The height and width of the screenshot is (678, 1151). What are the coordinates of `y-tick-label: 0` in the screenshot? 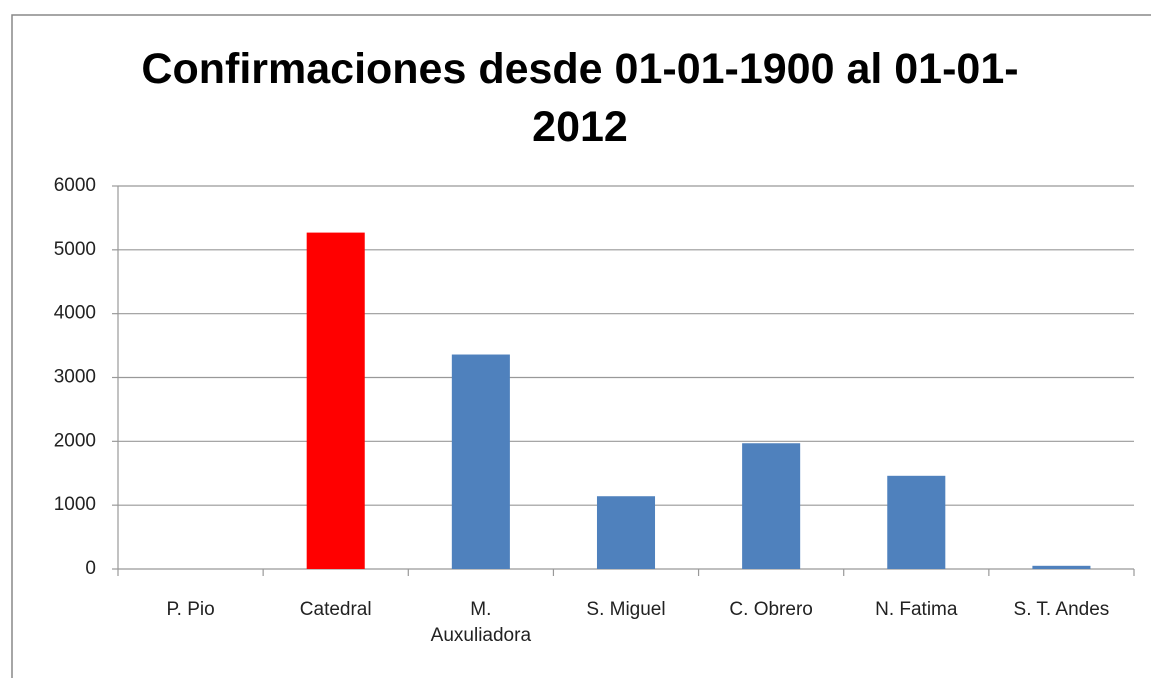 It's located at (90, 568).